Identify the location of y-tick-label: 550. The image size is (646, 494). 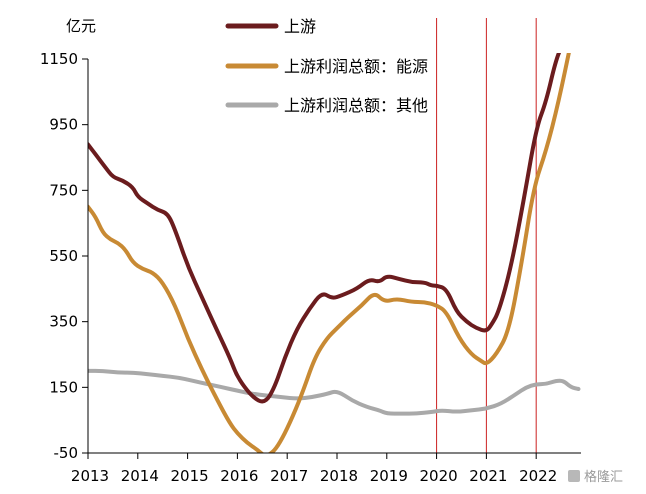
(63, 256).